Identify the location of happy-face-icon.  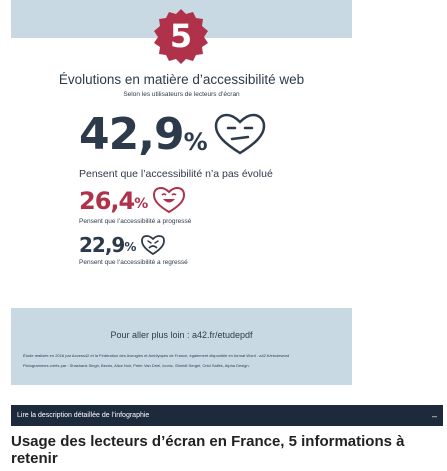
(169, 200).